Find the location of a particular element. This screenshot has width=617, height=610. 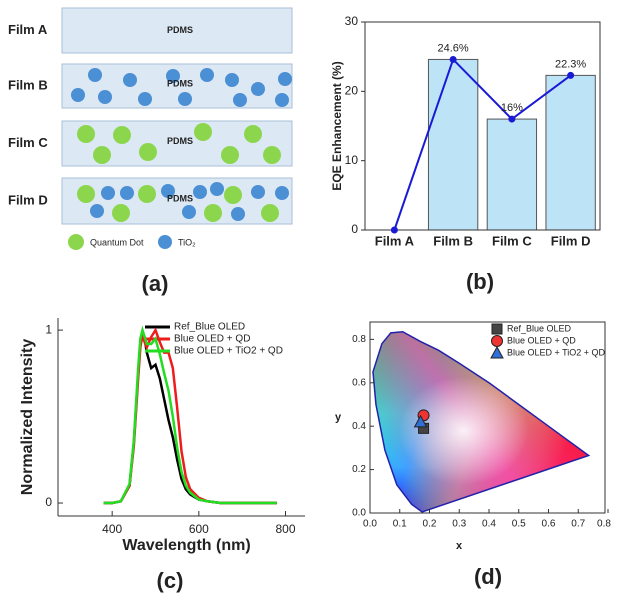

y-axis-label: y is located at coordinates (338, 417).